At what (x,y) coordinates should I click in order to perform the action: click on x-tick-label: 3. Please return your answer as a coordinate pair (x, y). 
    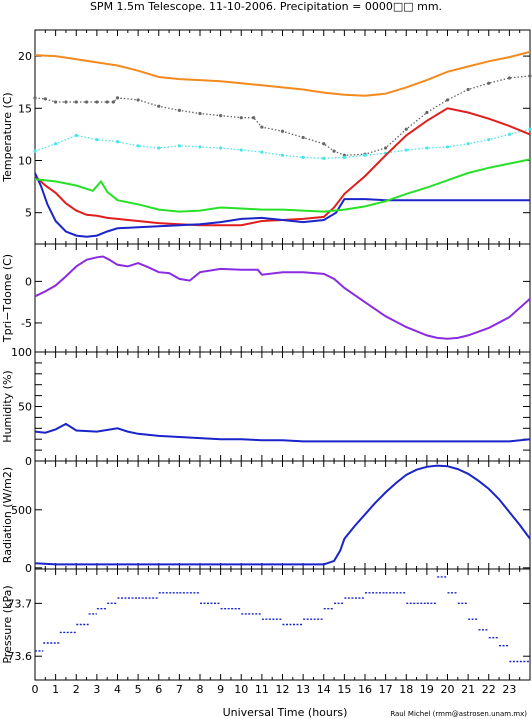
    Looking at the image, I should click on (96, 689).